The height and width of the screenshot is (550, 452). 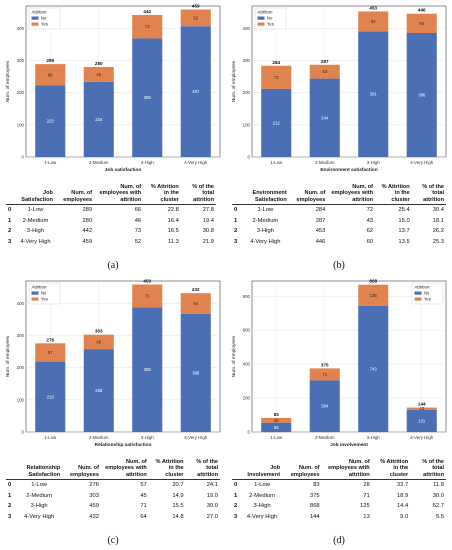 I want to click on table-row: 2 3-High 868 125 14.4 52.7, so click(x=339, y=506).